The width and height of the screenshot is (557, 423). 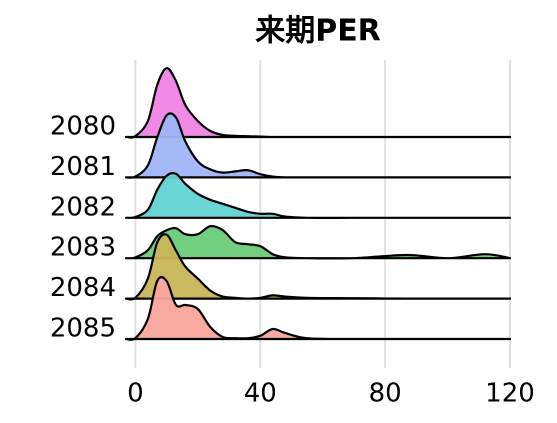 What do you see at coordinates (83, 288) in the screenshot?
I see `y-tick-label: 2084` at bounding box center [83, 288].